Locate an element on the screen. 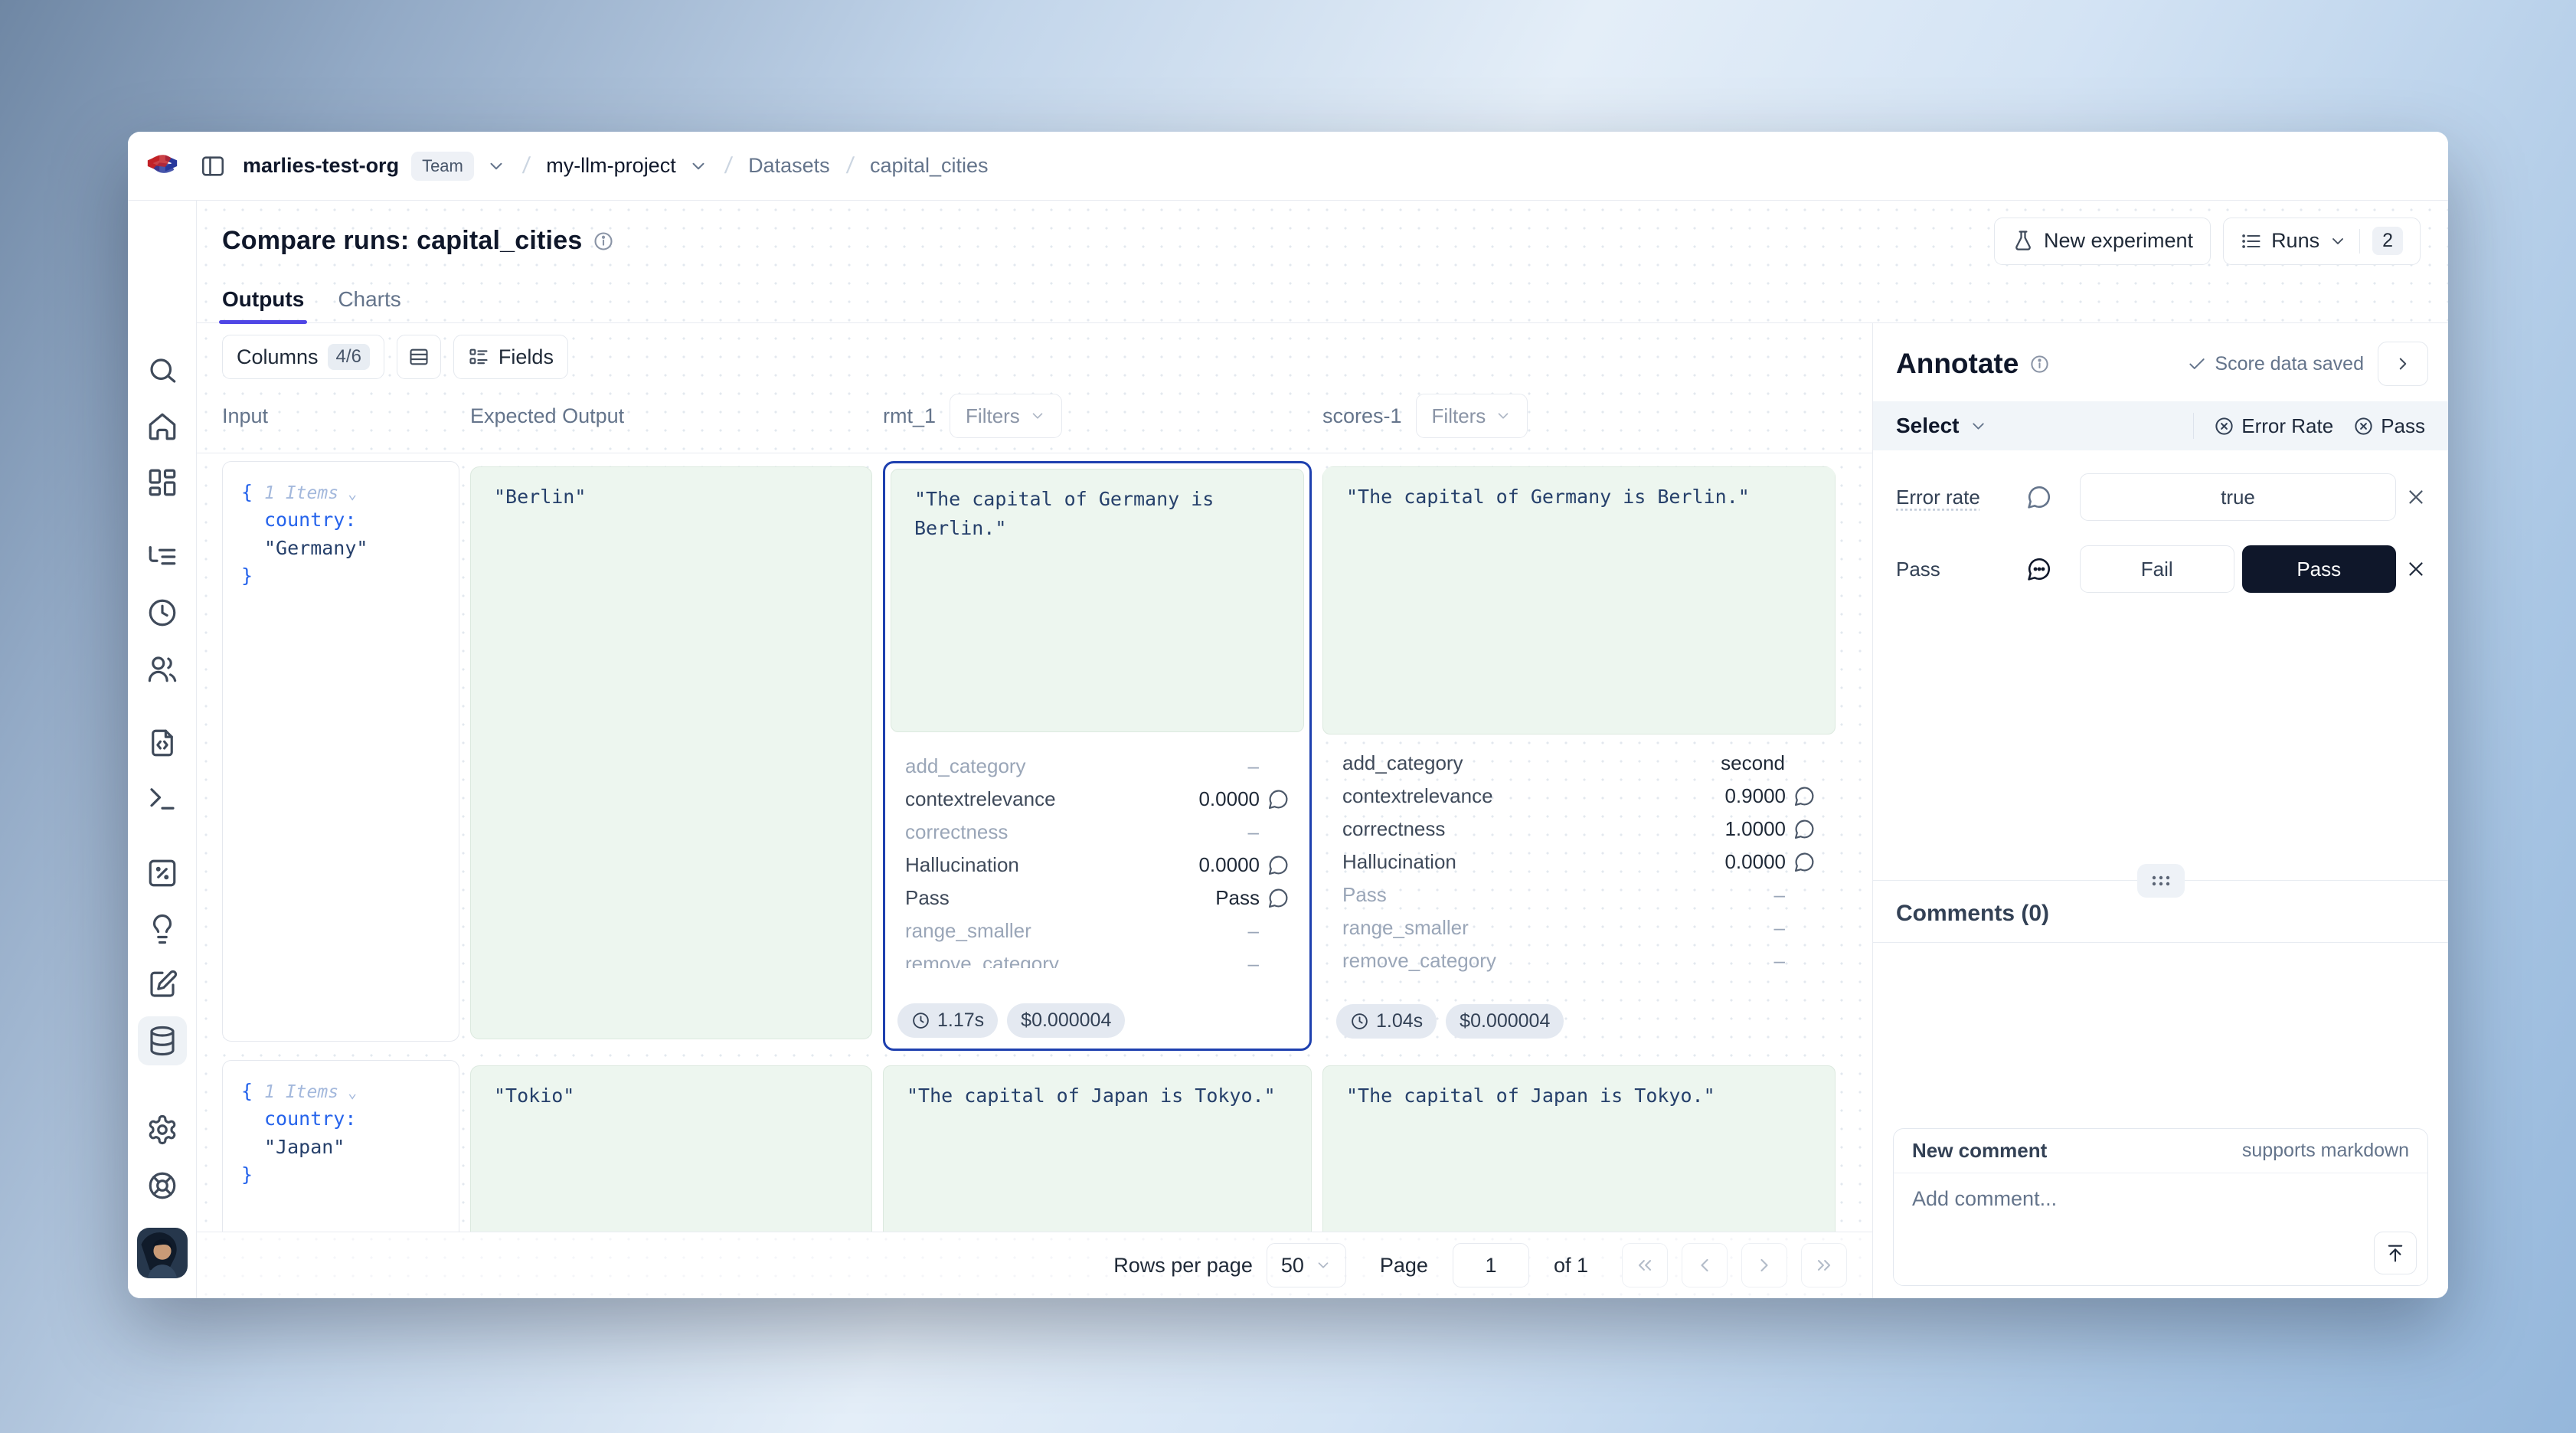 The image size is (2576, 1433). runs-selector-button: Runs 2 is located at coordinates (2322, 241).